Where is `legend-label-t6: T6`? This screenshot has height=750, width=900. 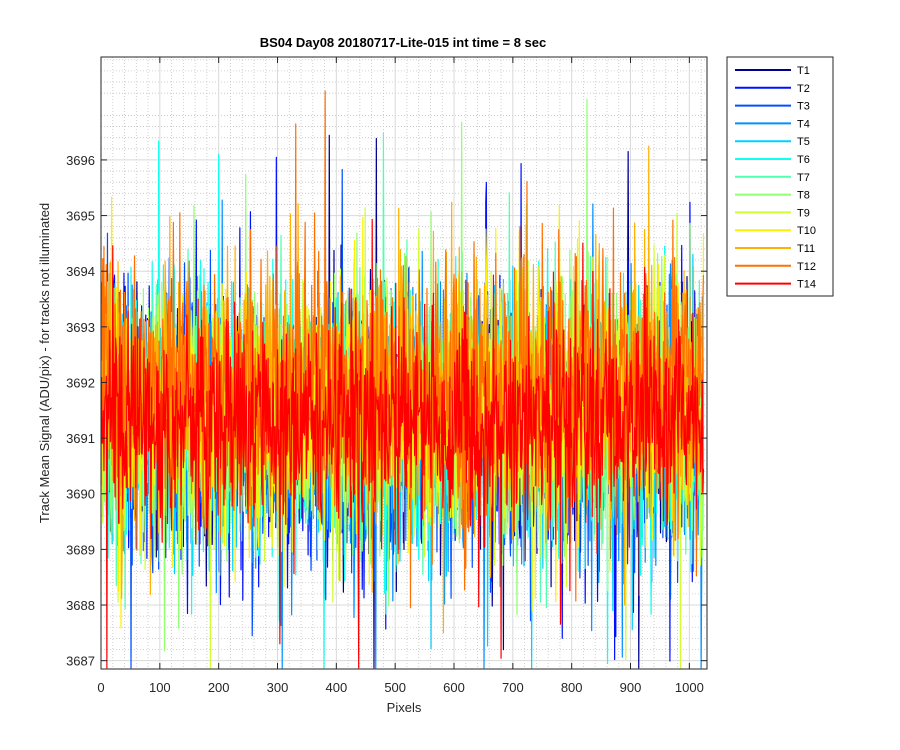 legend-label-t6: T6 is located at coordinates (803, 160).